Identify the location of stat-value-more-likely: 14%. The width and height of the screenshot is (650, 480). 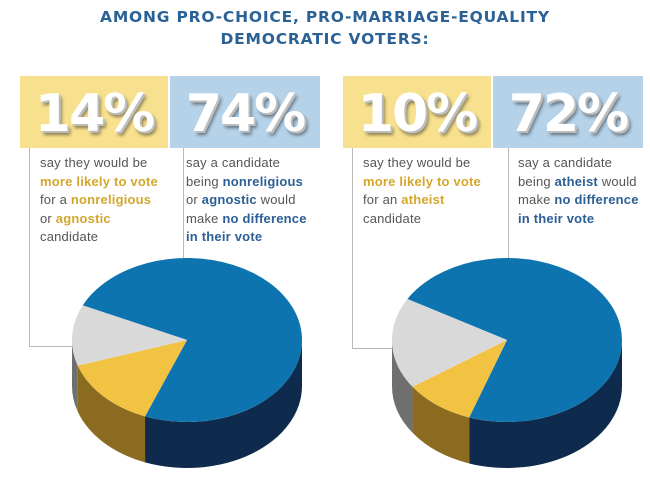
(94, 114).